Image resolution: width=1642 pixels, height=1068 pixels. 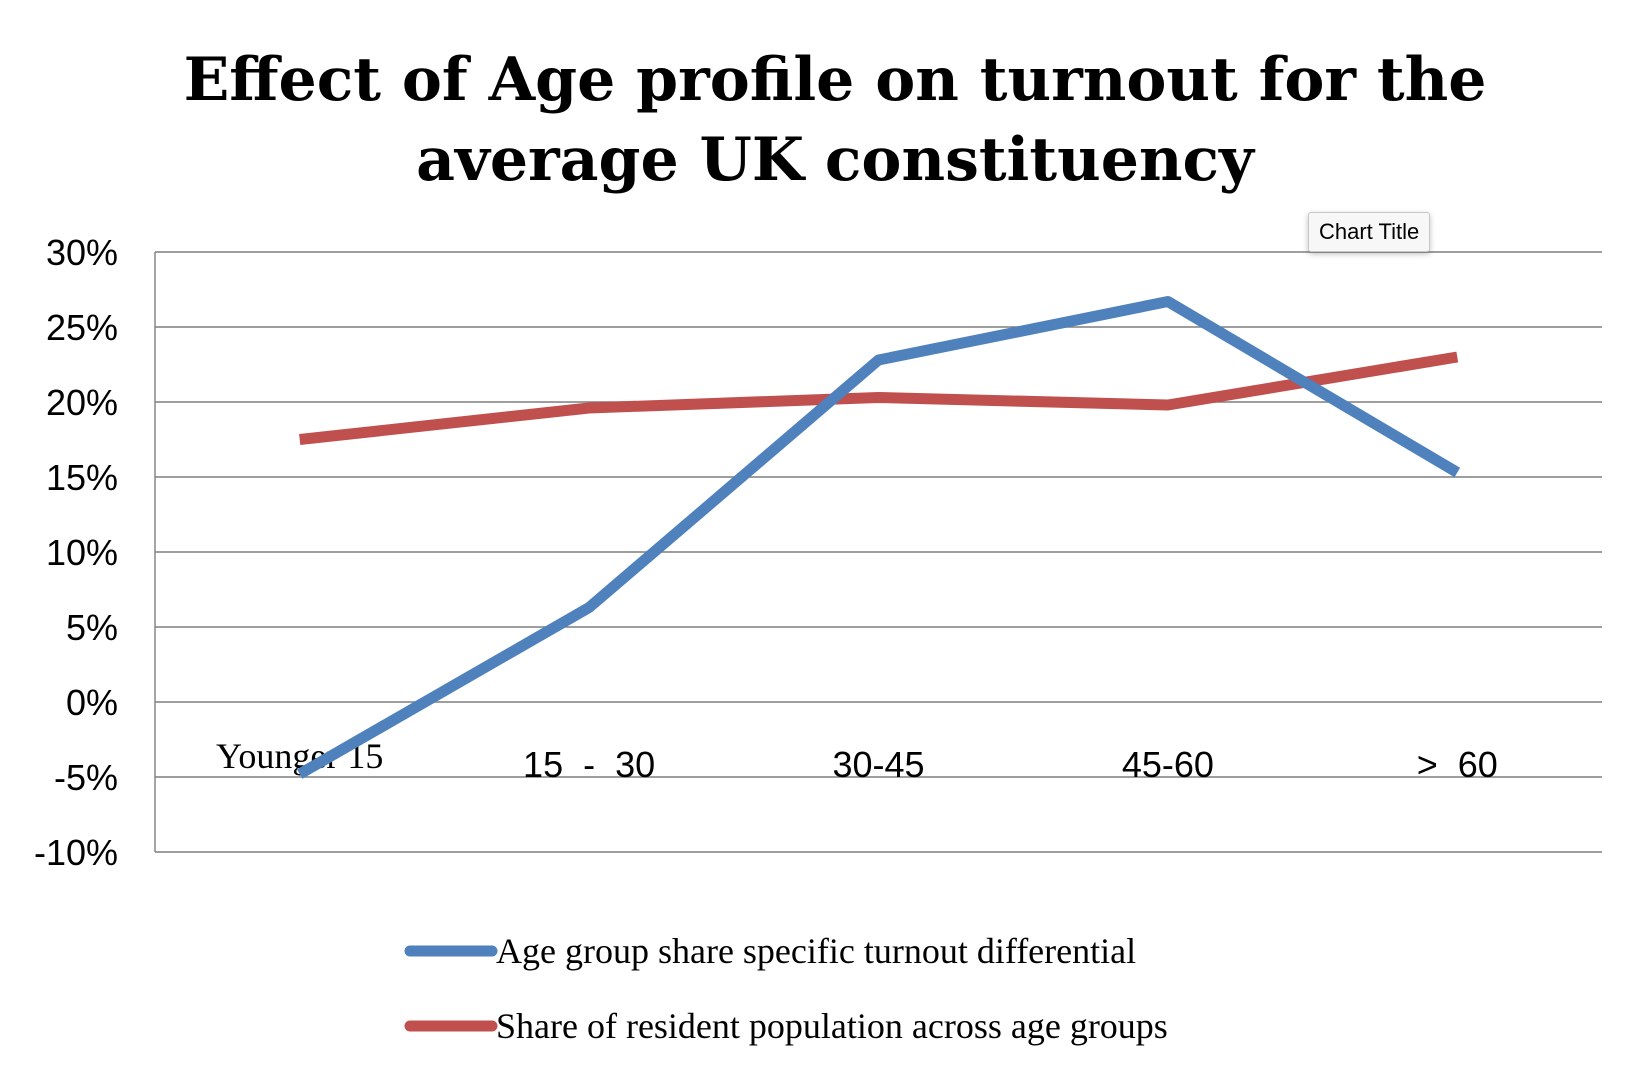 I want to click on y-tick-label: 10%, so click(x=82, y=552).